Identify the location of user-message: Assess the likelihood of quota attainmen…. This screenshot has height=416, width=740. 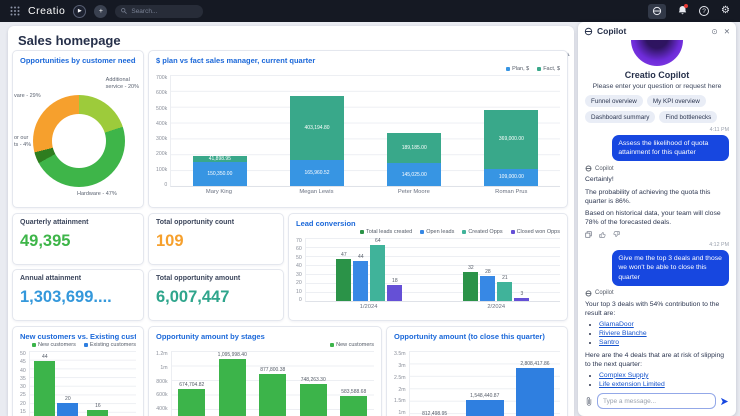
(670, 148).